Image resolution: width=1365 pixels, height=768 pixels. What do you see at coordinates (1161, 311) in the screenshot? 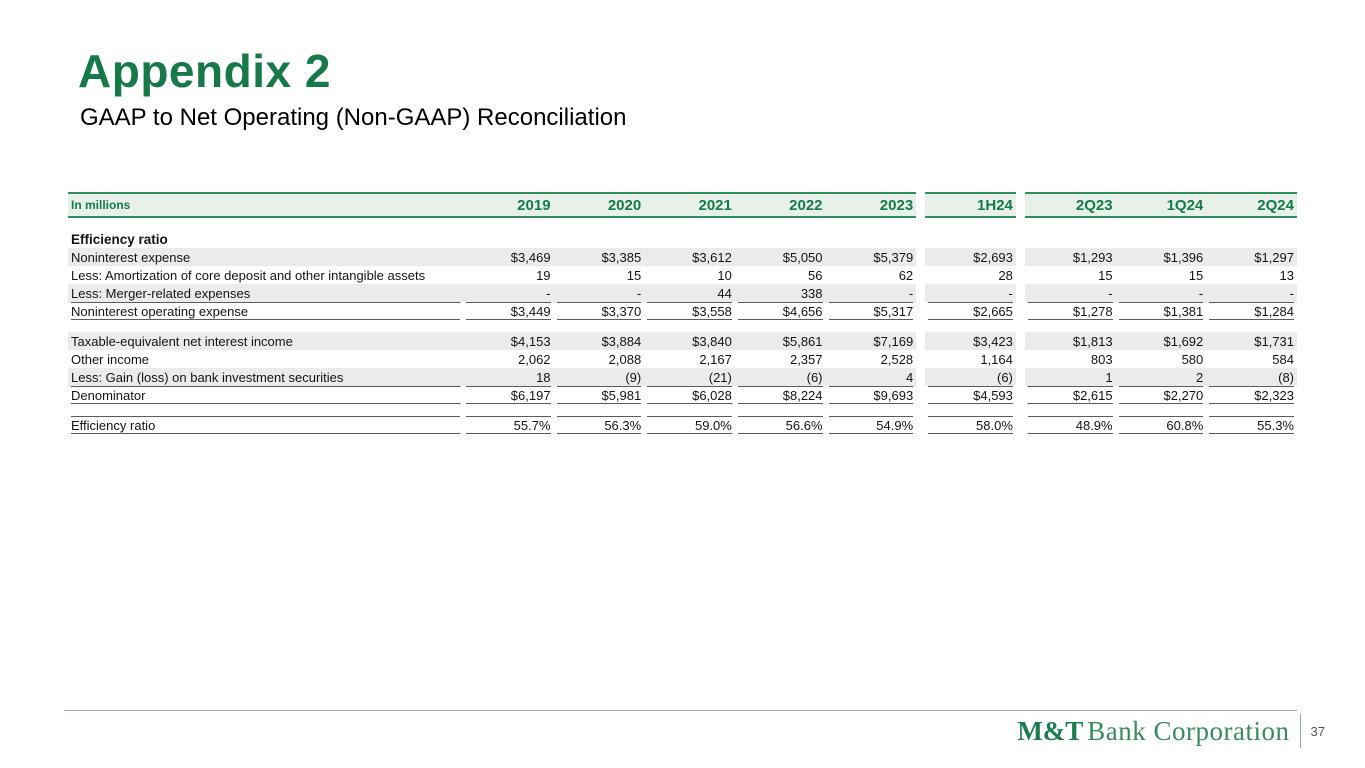
I see `table-cell: $1,381` at bounding box center [1161, 311].